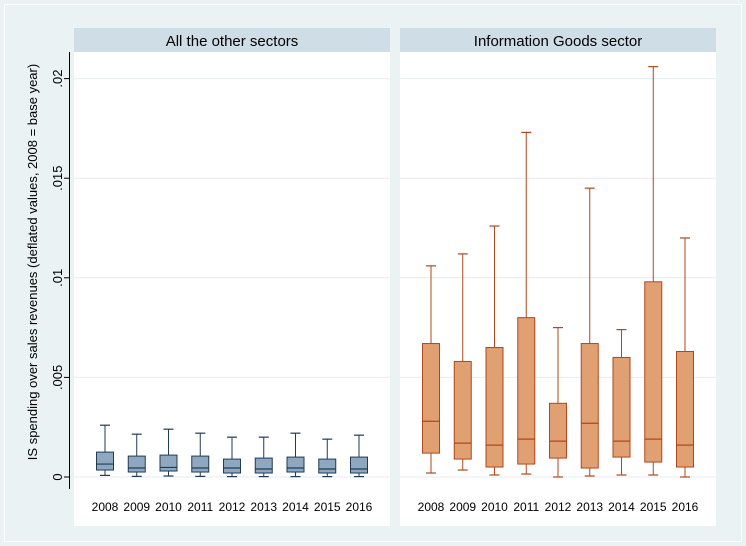  I want to click on panel-title: Information Goods sector, so click(558, 41).